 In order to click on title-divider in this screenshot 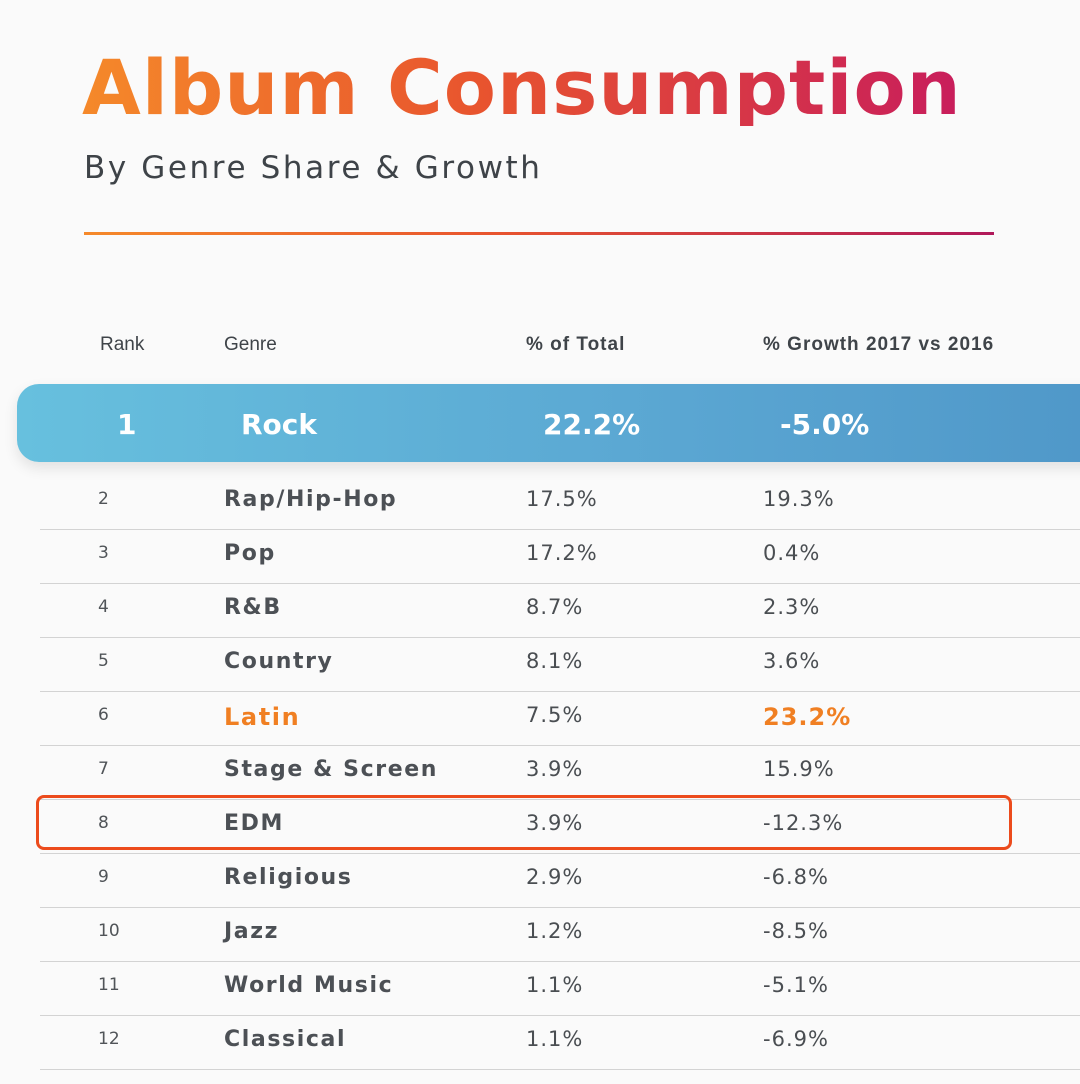, I will do `click(539, 233)`.